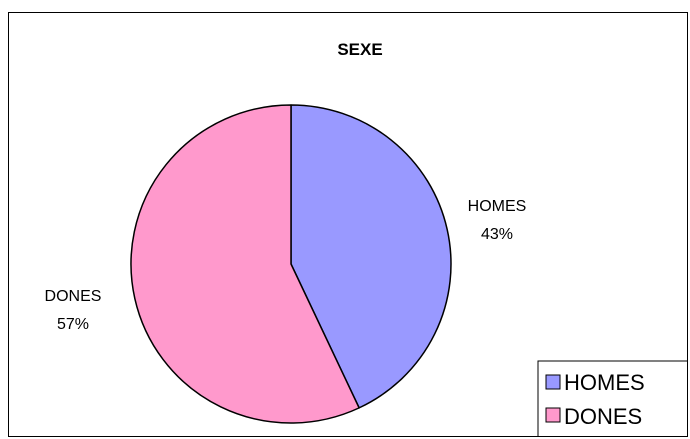 This screenshot has height=439, width=690. I want to click on slice-category-label-dones: DONES, so click(73, 296).